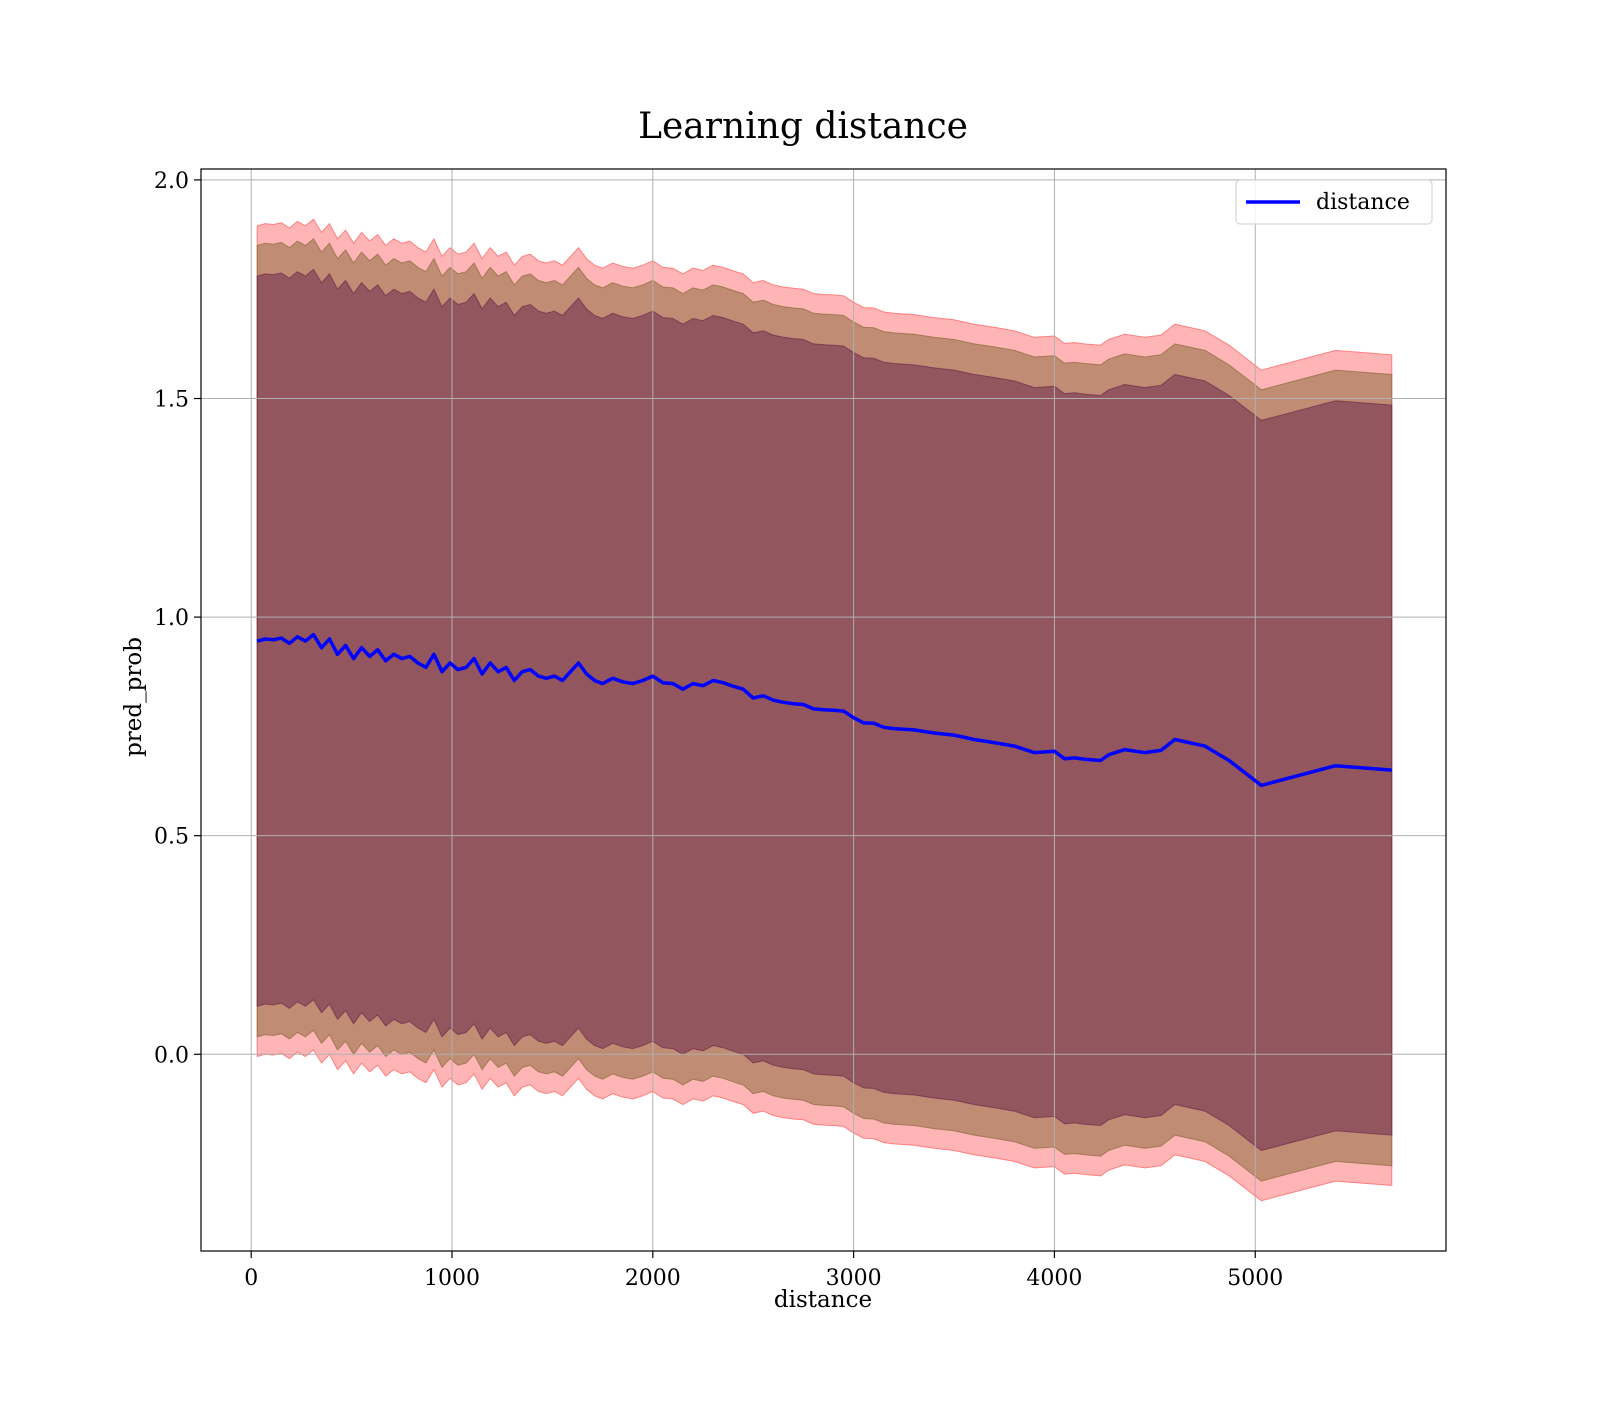 The width and height of the screenshot is (1600, 1405). I want to click on x-tick-label-4: 4000, so click(1054, 1278).